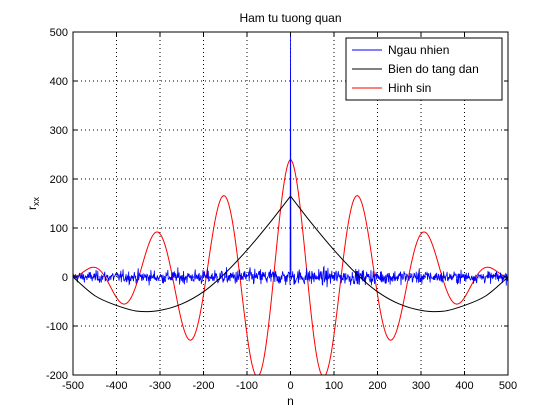 The height and width of the screenshot is (420, 560). Describe the element at coordinates (59, 82) in the screenshot. I see `y-tick-label: 400` at that location.